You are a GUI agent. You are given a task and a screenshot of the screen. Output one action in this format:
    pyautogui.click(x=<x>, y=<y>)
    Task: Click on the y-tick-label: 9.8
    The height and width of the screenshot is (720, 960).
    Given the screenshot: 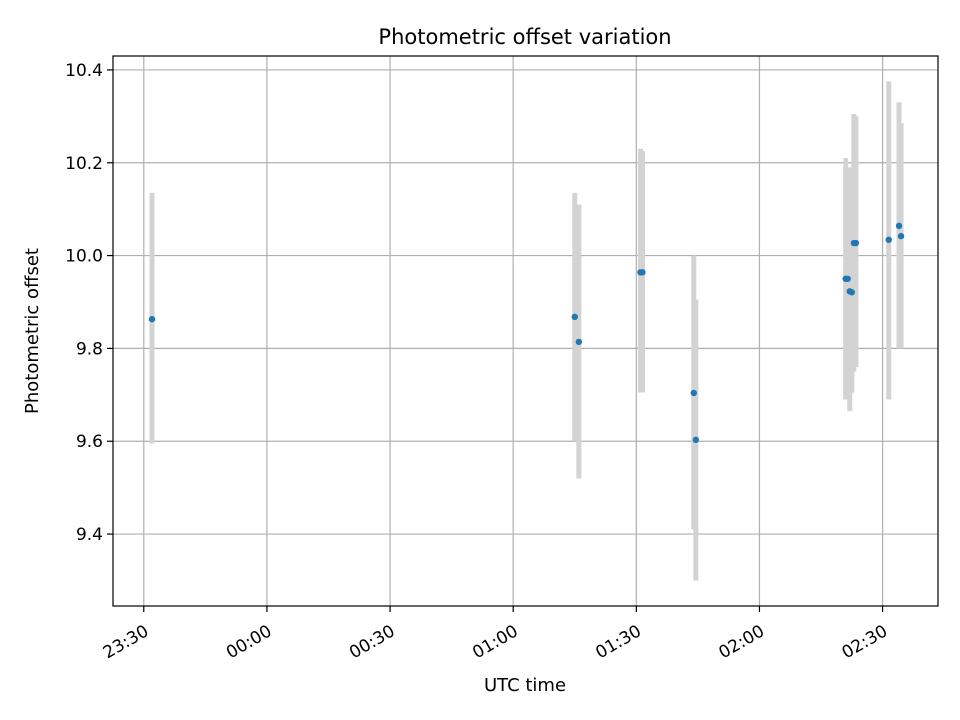 What is the action you would take?
    pyautogui.click(x=89, y=349)
    